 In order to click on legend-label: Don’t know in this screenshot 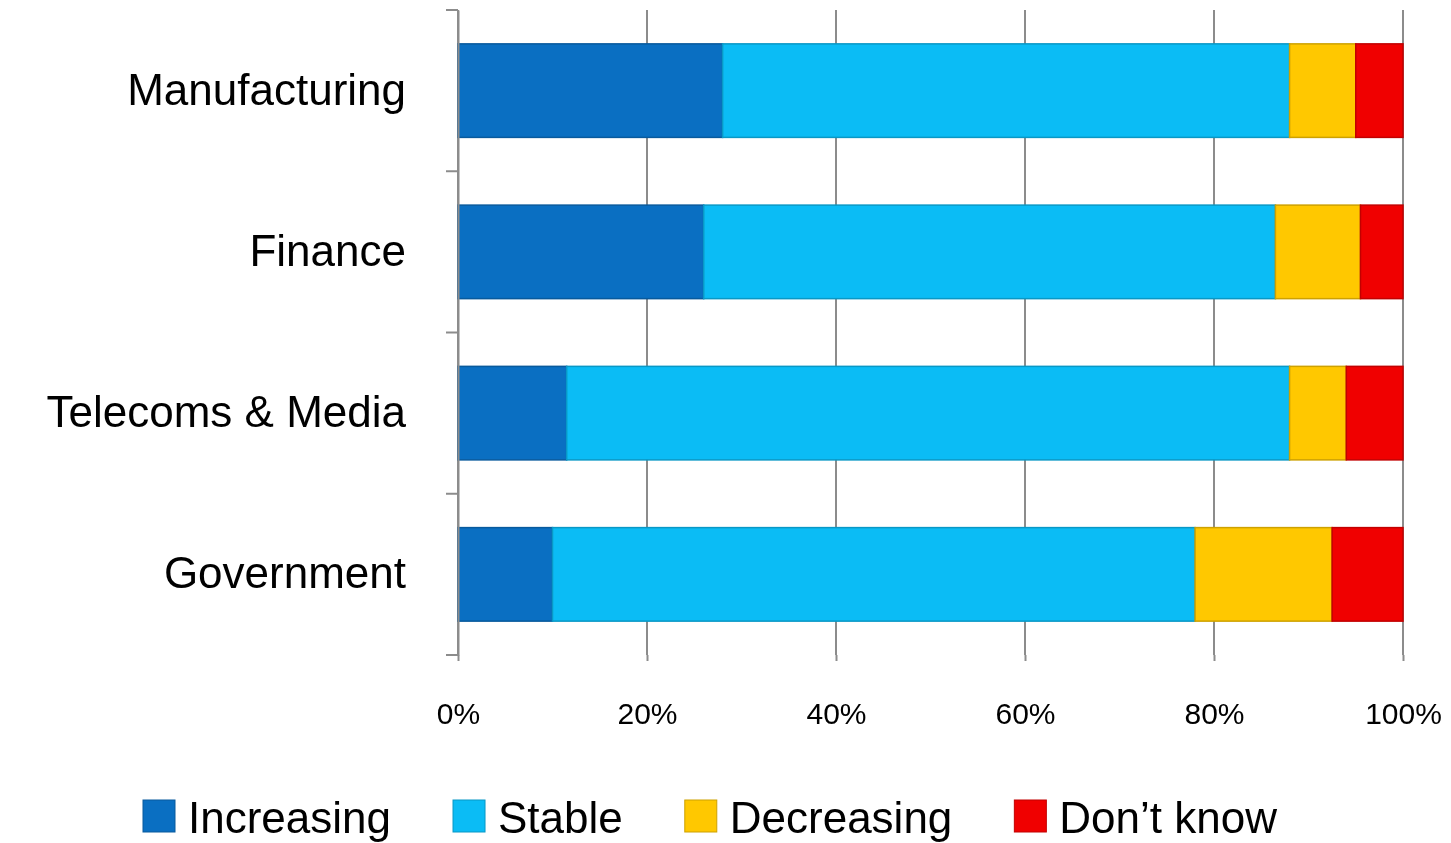, I will do `click(1168, 817)`.